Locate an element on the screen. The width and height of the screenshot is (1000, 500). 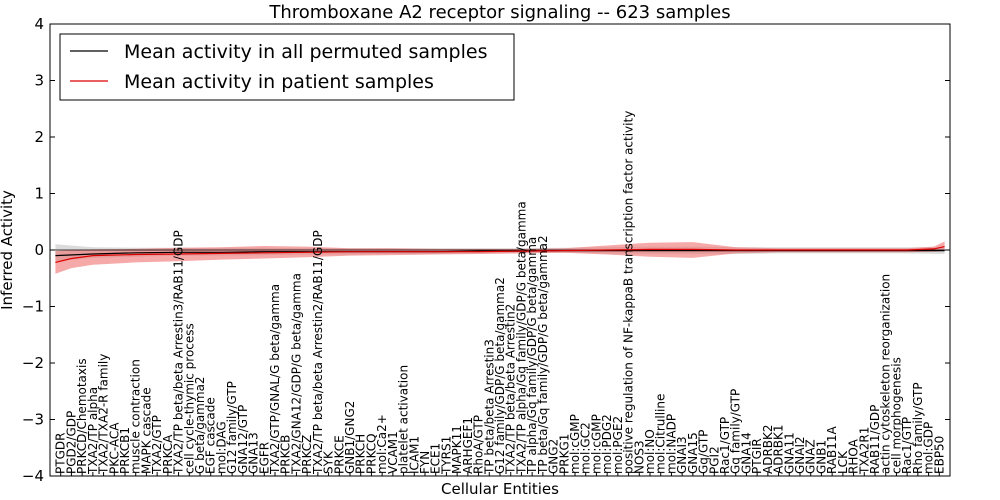
y-tick-label: −2 is located at coordinates (33, 363).